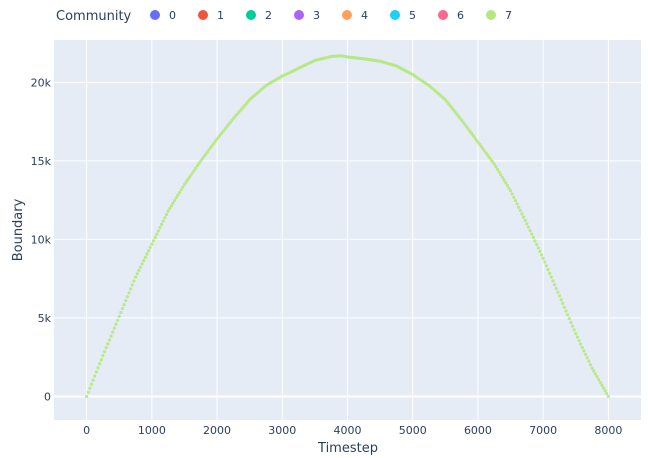 This screenshot has height=458, width=648. Describe the element at coordinates (364, 15) in the screenshot. I see `legend-label: 4` at that location.